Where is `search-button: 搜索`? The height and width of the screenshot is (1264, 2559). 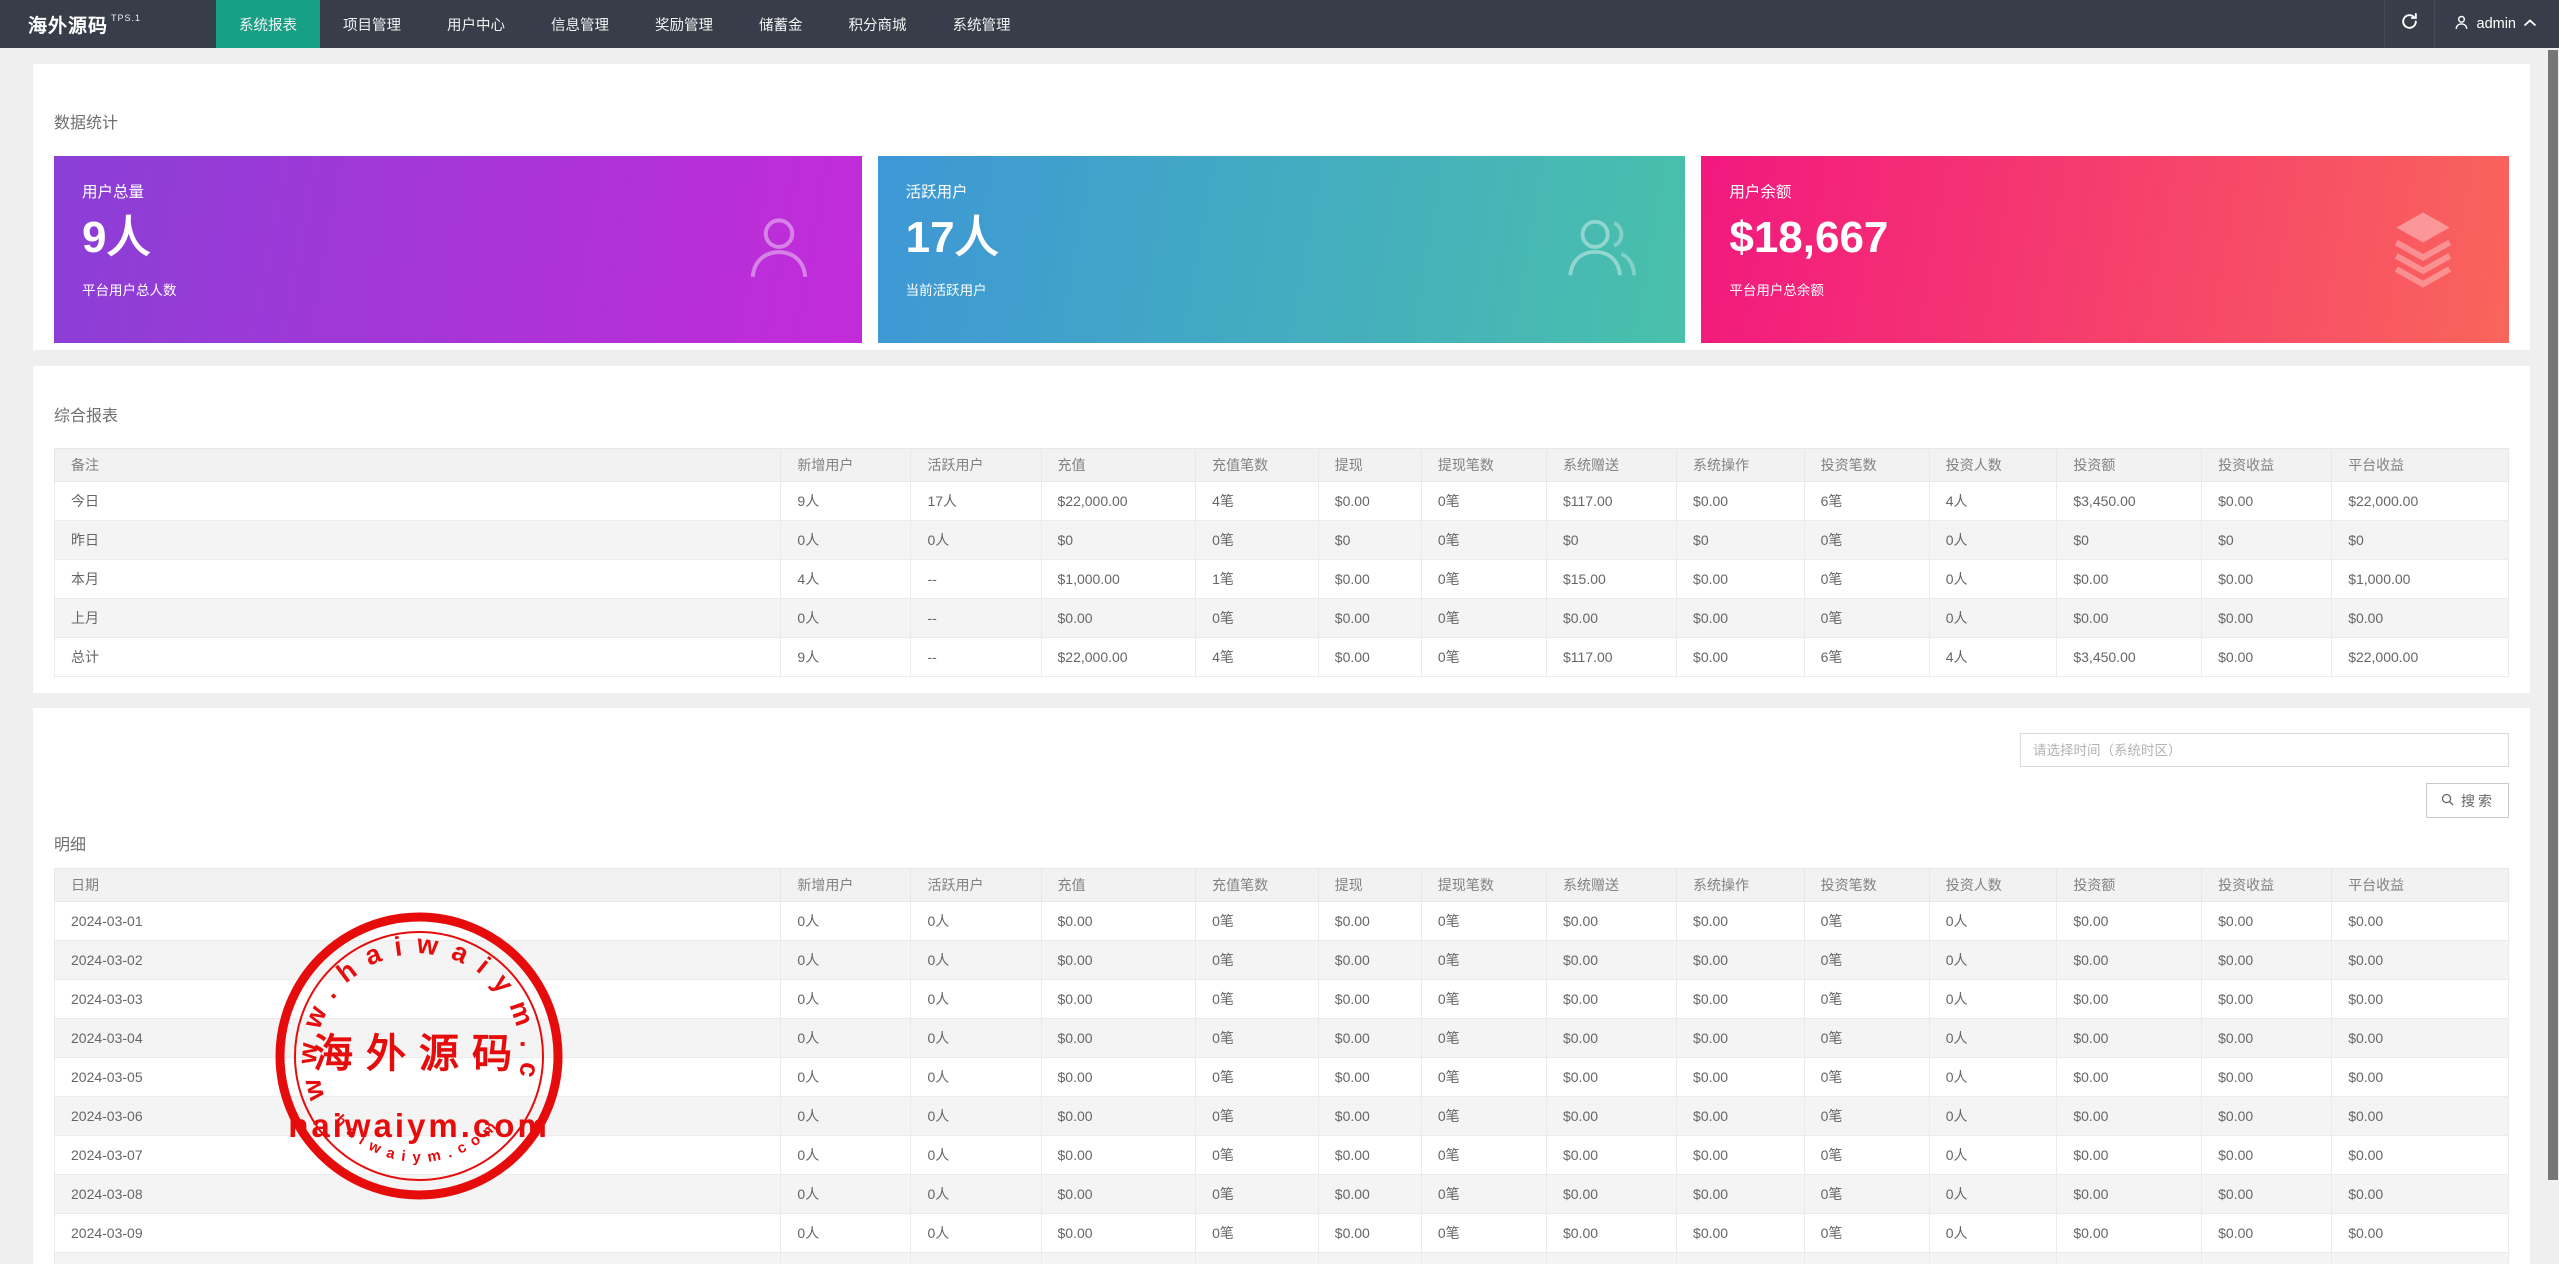
search-button: 搜索 is located at coordinates (2467, 800).